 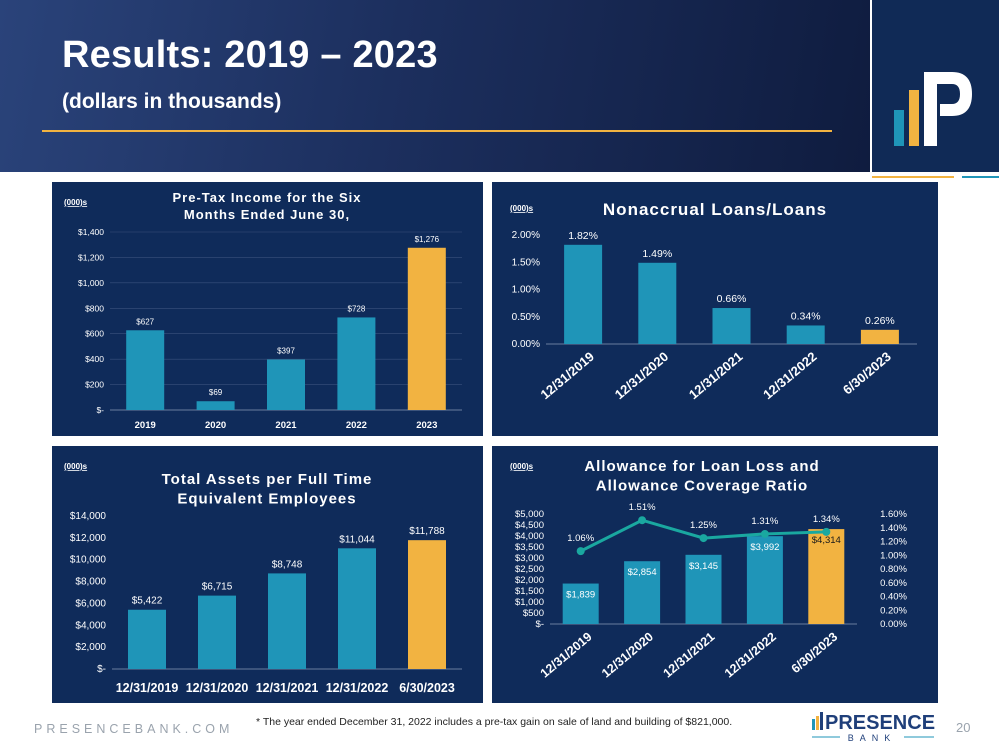 What do you see at coordinates (980, 177) in the screenshot?
I see `accent-line-teal` at bounding box center [980, 177].